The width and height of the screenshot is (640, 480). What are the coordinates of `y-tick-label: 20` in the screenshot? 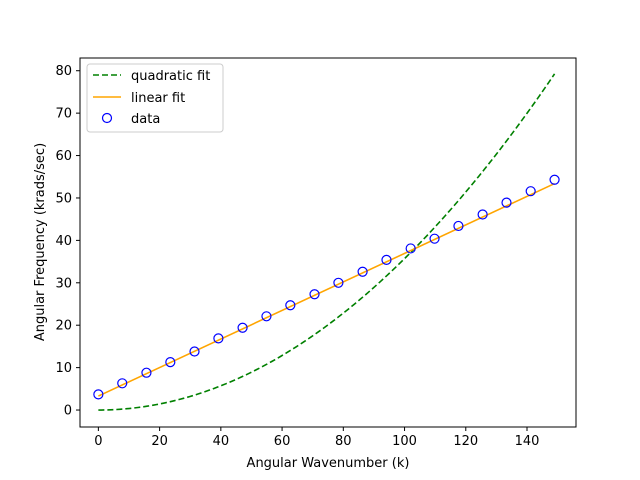 It's located at (63, 326).